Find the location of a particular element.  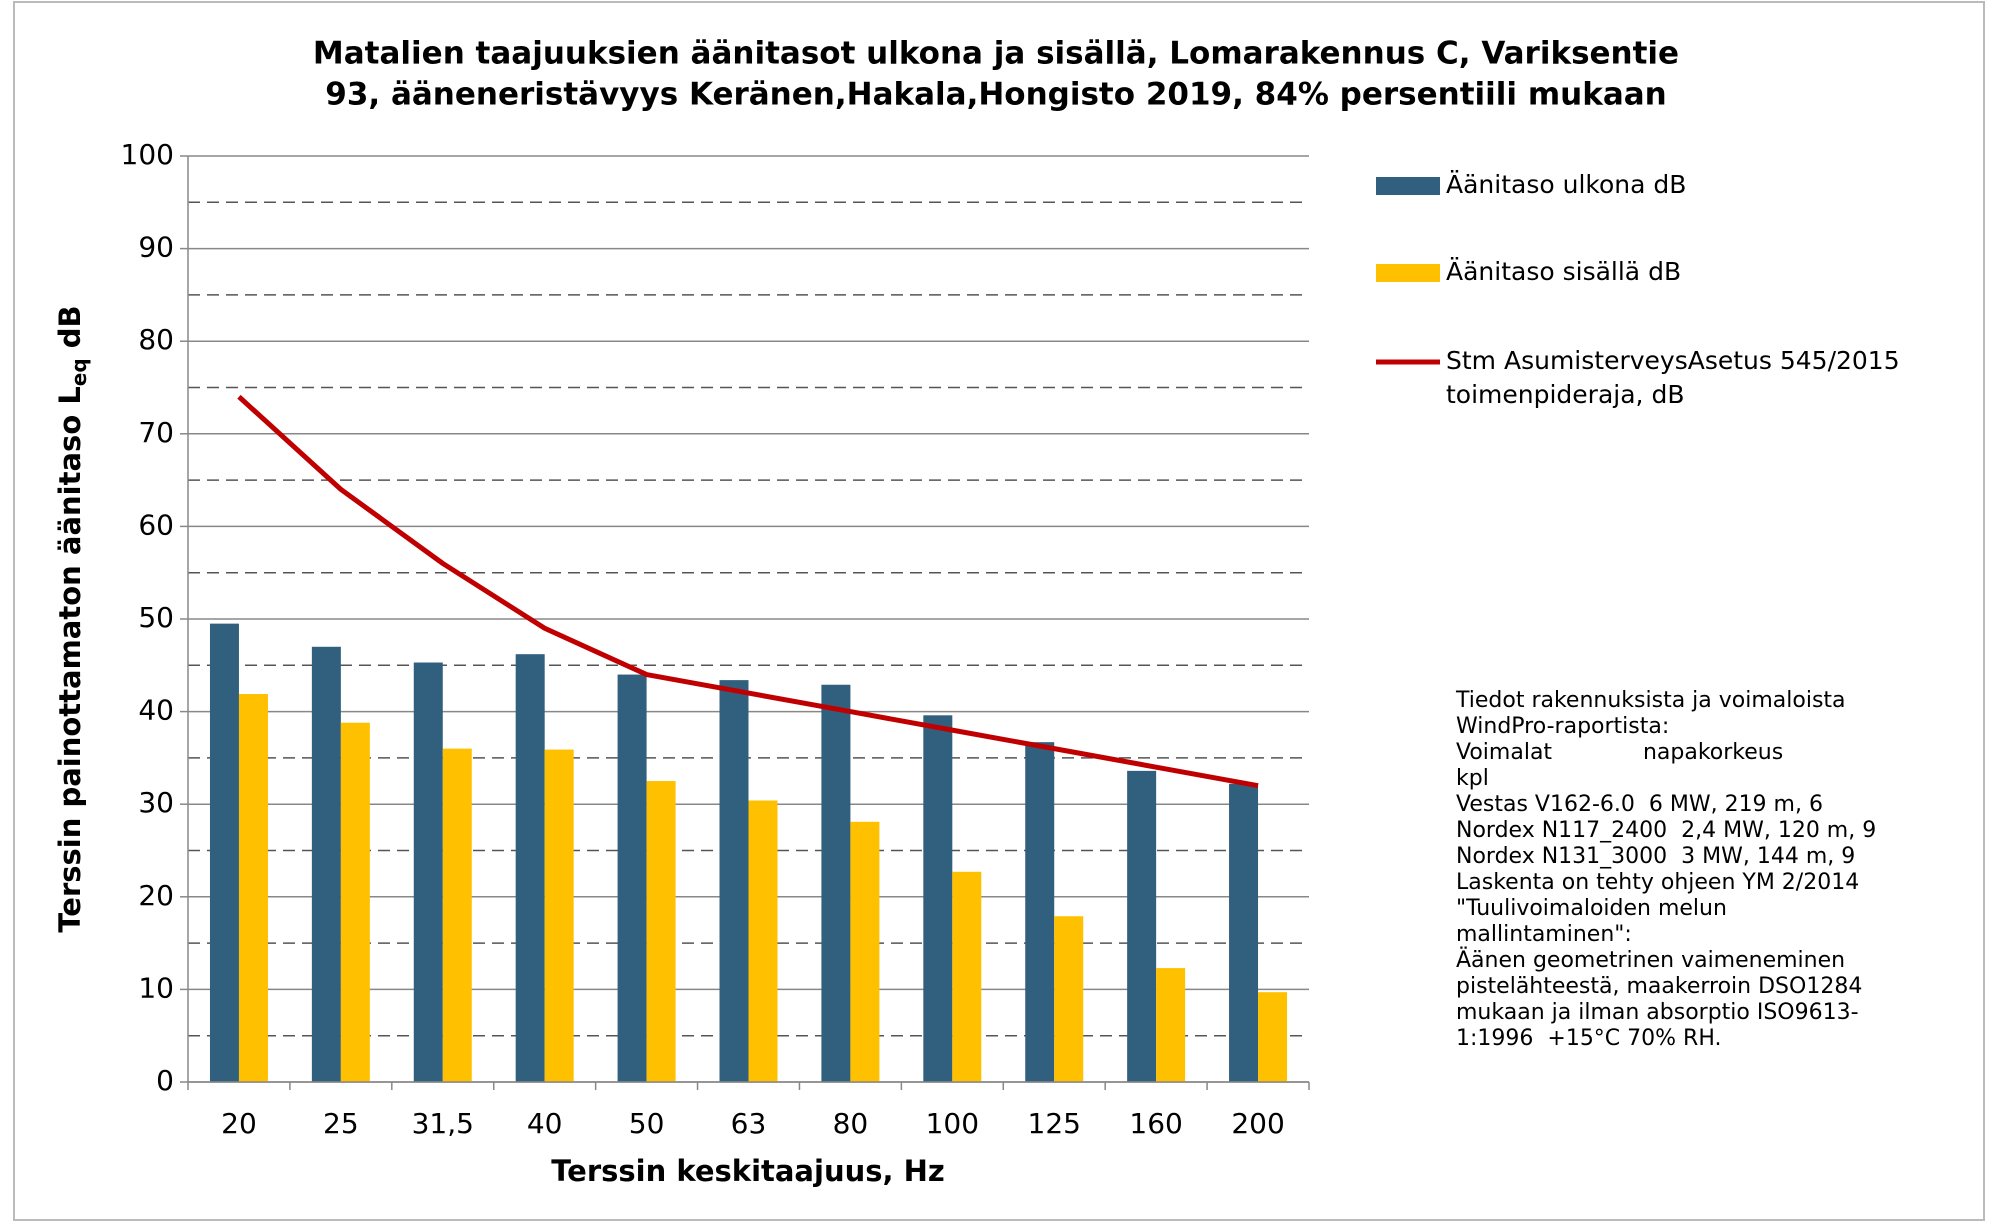

y-tick-label: 70 is located at coordinates (156, 432).